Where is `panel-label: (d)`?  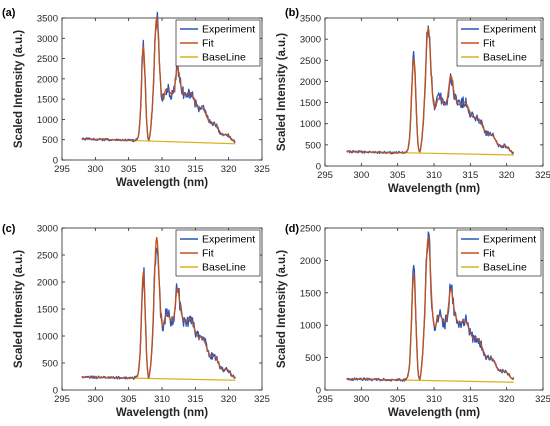
panel-label: (d) is located at coordinates (292, 229).